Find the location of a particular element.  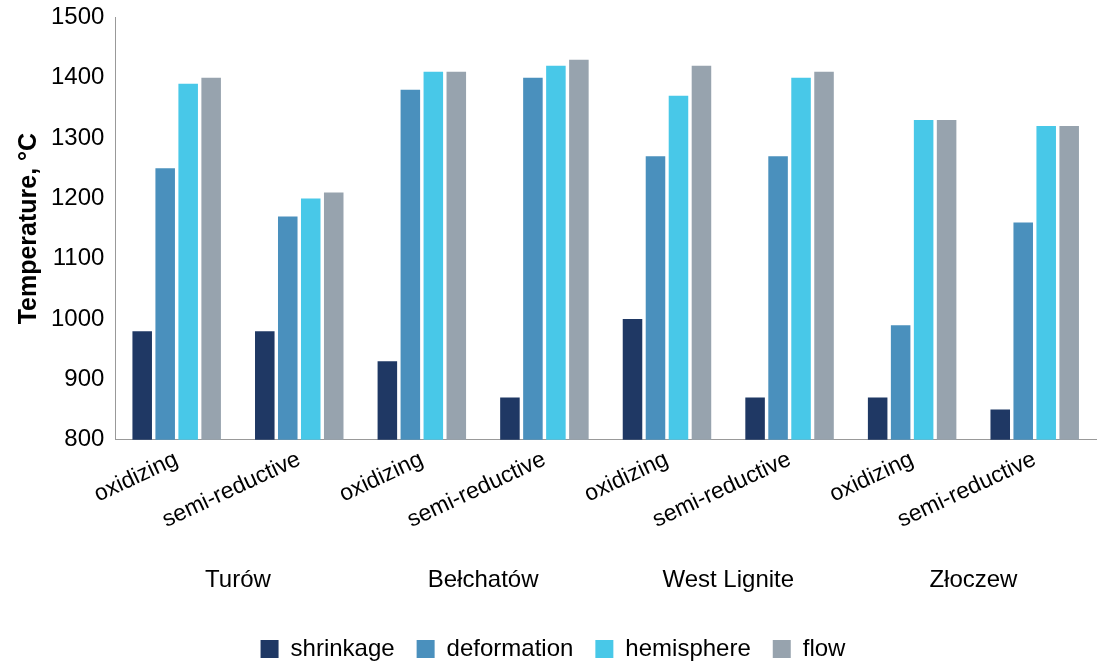

y-tick-label: 1300 is located at coordinates (78, 136).